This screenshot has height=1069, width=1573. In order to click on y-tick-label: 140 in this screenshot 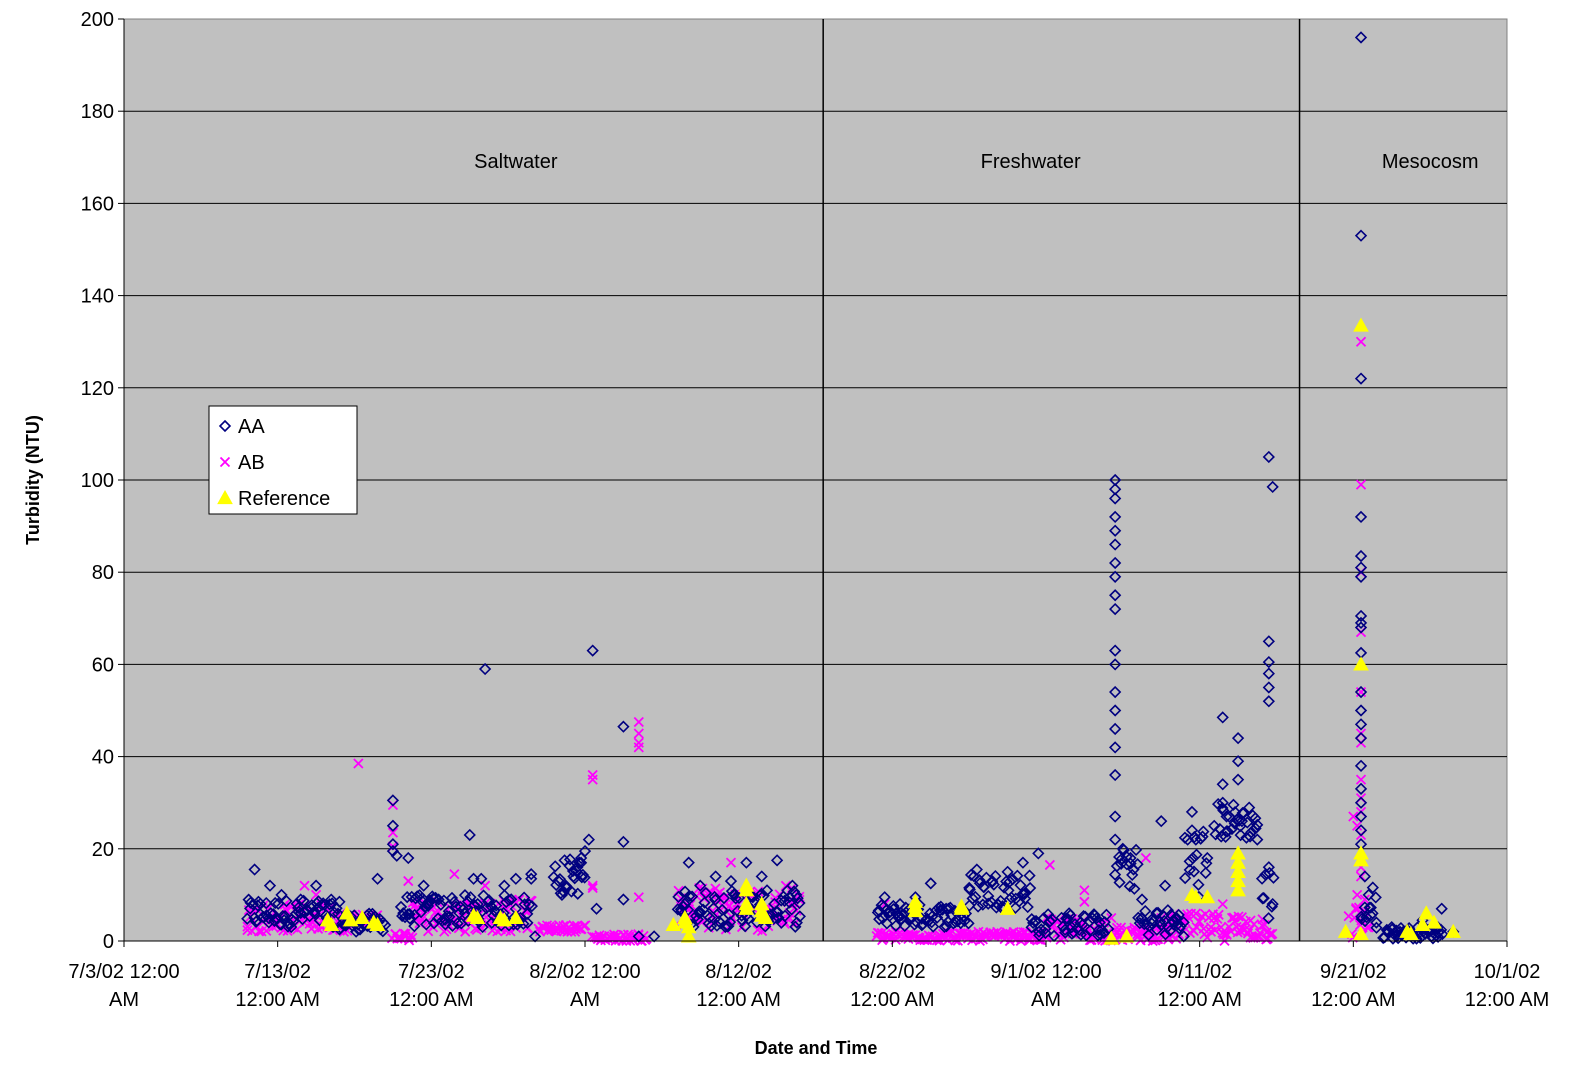, I will do `click(97, 297)`.